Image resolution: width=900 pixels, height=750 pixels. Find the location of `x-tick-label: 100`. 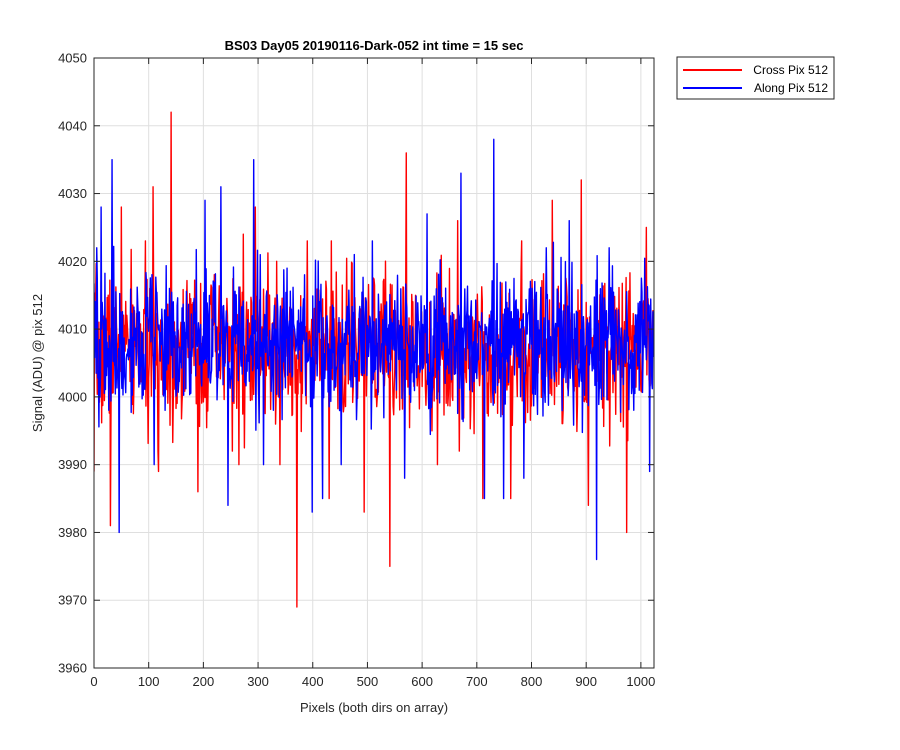

x-tick-label: 100 is located at coordinates (149, 681).